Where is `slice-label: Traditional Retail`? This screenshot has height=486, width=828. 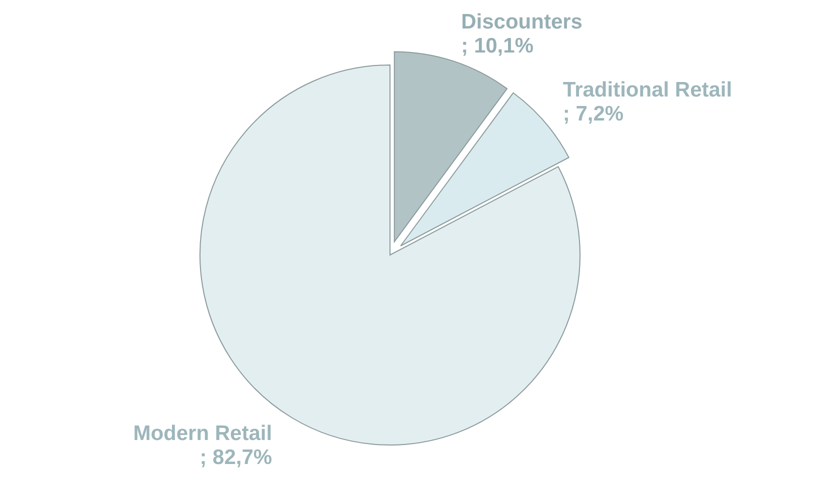 slice-label: Traditional Retail is located at coordinates (647, 90).